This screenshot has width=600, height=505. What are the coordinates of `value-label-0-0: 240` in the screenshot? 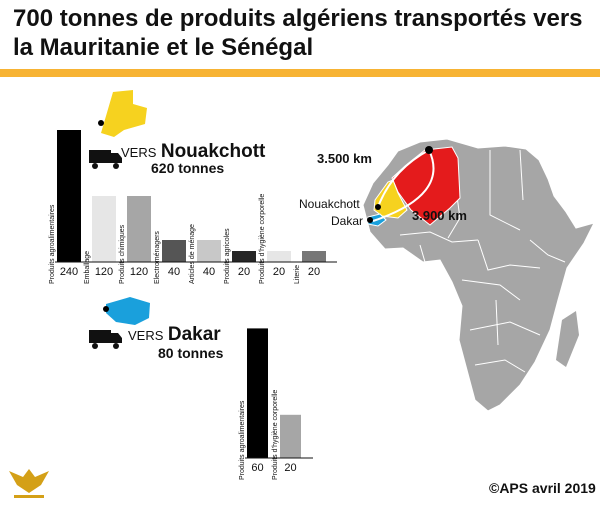 It's located at (69, 272).